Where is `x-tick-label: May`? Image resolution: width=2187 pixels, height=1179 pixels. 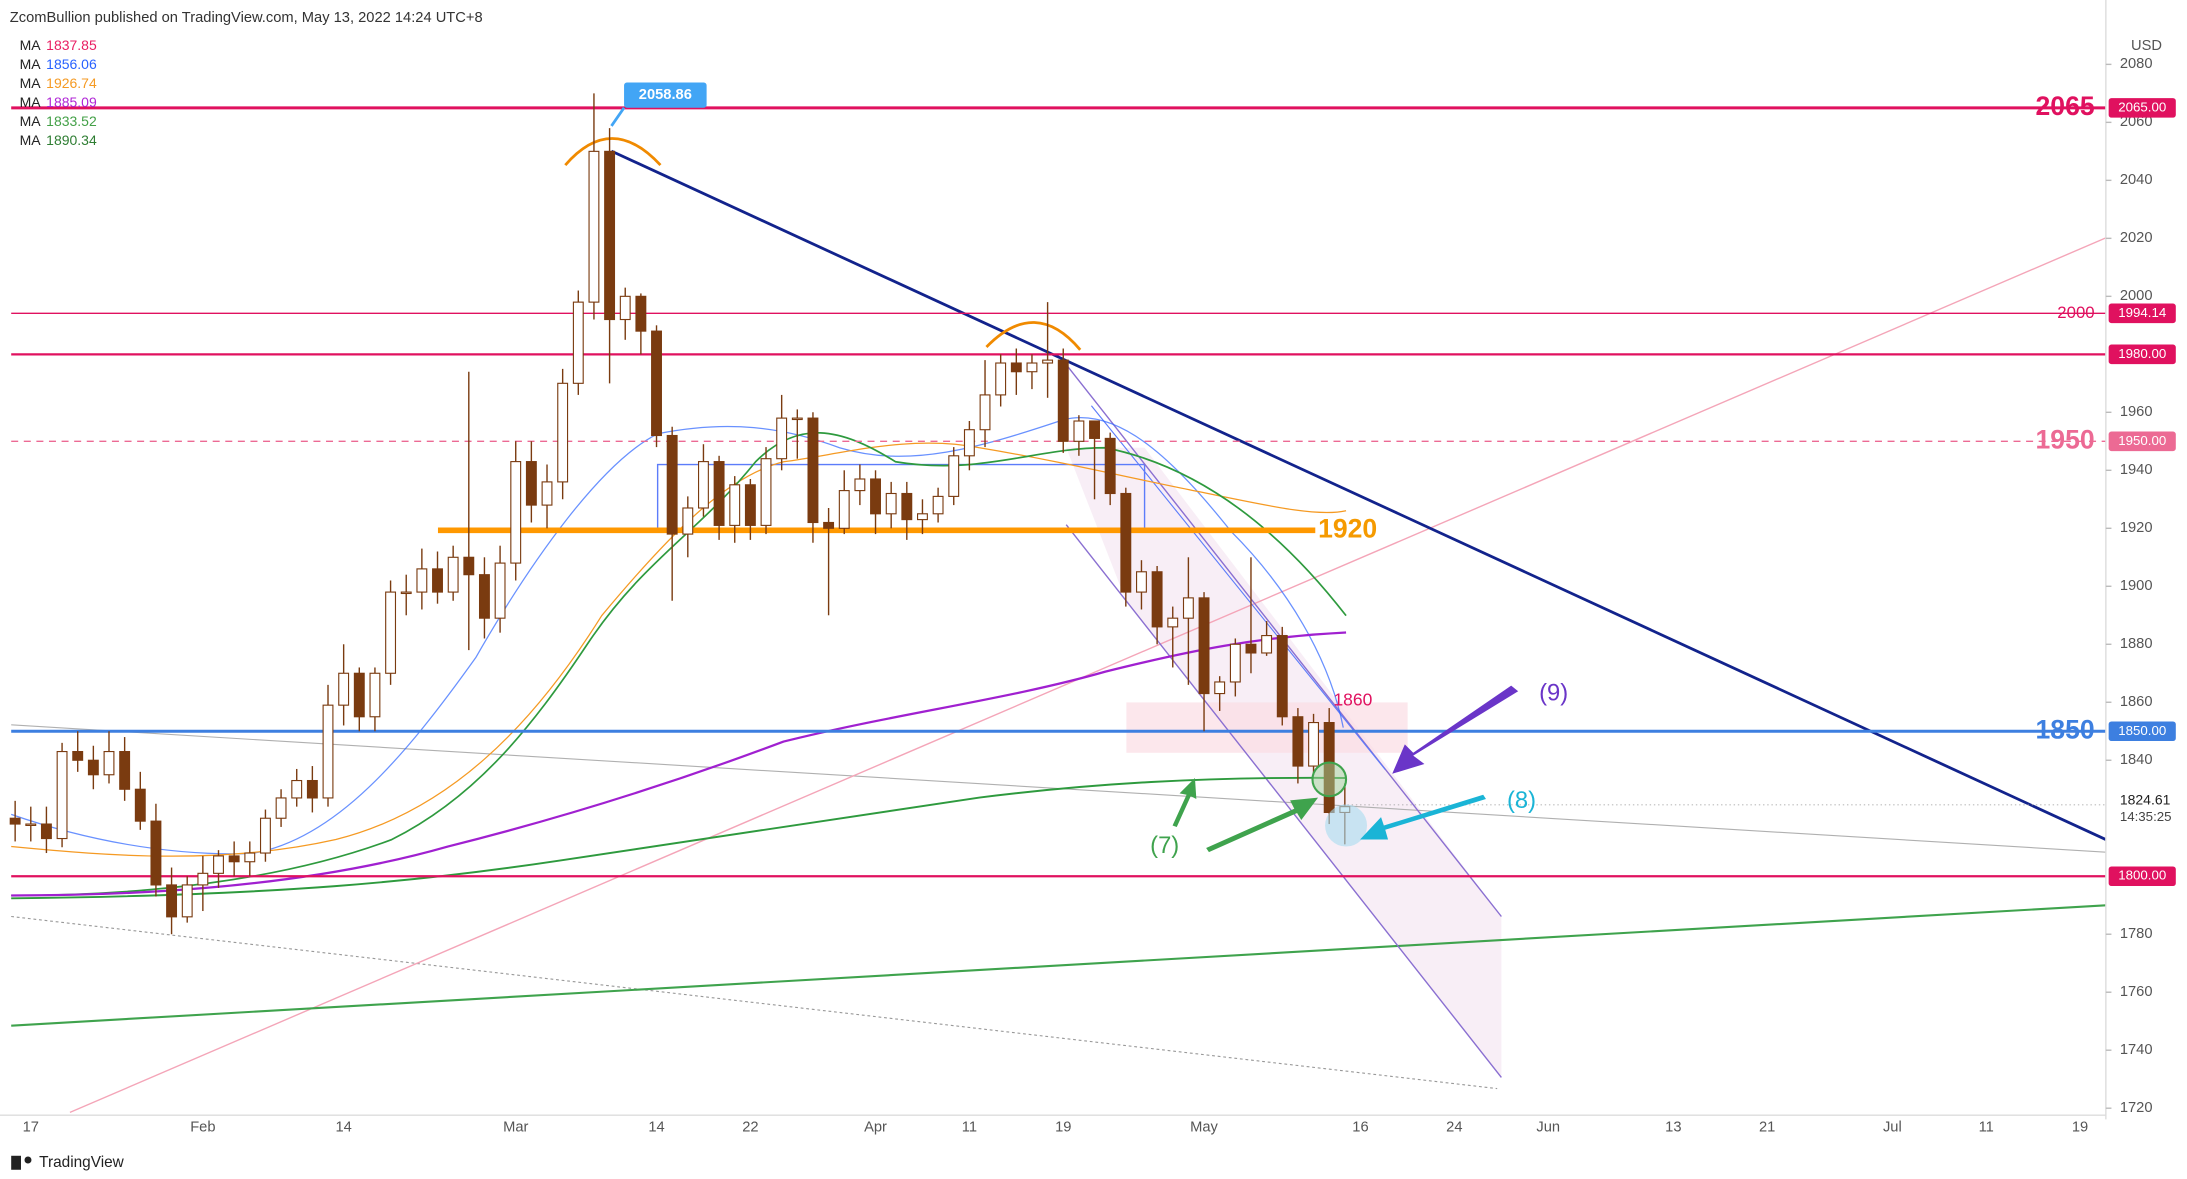 x-tick-label: May is located at coordinates (1204, 1128).